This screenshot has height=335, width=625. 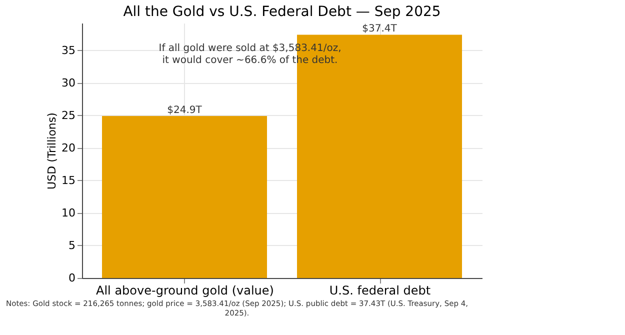 What do you see at coordinates (185, 291) in the screenshot?
I see `x-tick-label: All above-ground gold (value)` at bounding box center [185, 291].